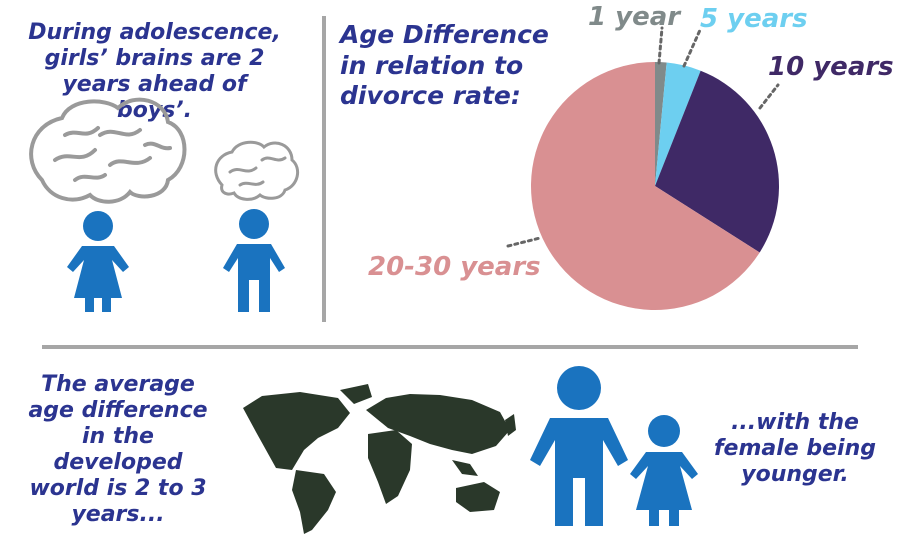 The width and height of the screenshot is (900, 551). Describe the element at coordinates (692, 48) in the screenshot. I see `leader-line-5-years` at that location.